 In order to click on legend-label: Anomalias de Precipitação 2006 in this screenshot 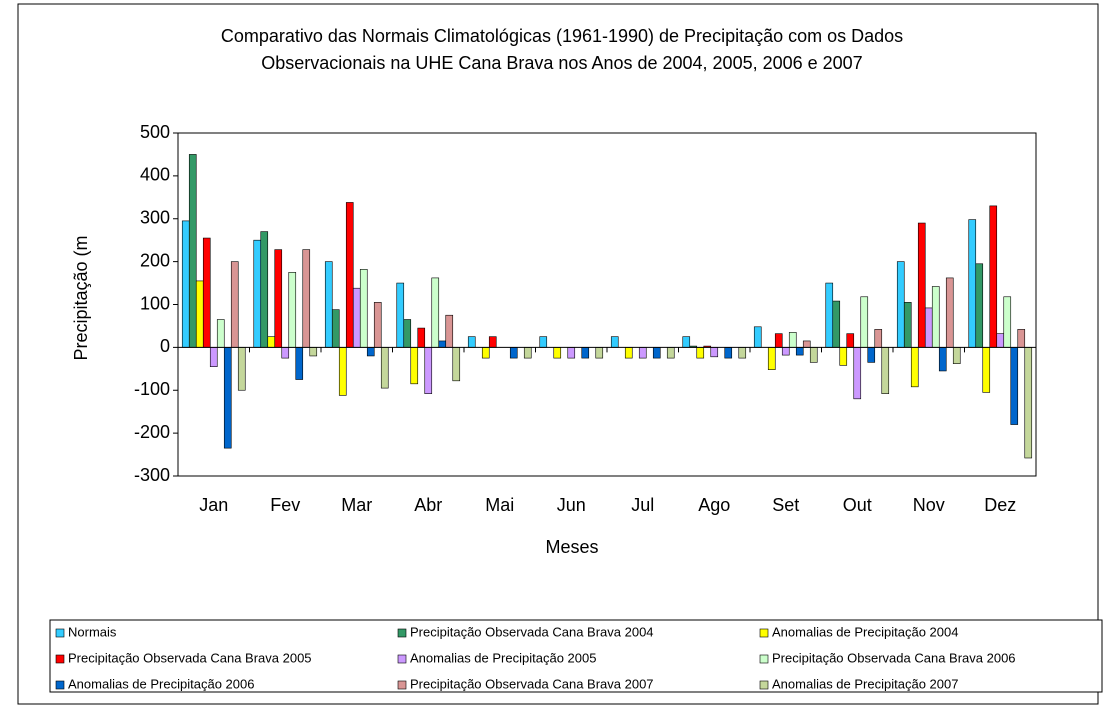, I will do `click(161, 683)`.